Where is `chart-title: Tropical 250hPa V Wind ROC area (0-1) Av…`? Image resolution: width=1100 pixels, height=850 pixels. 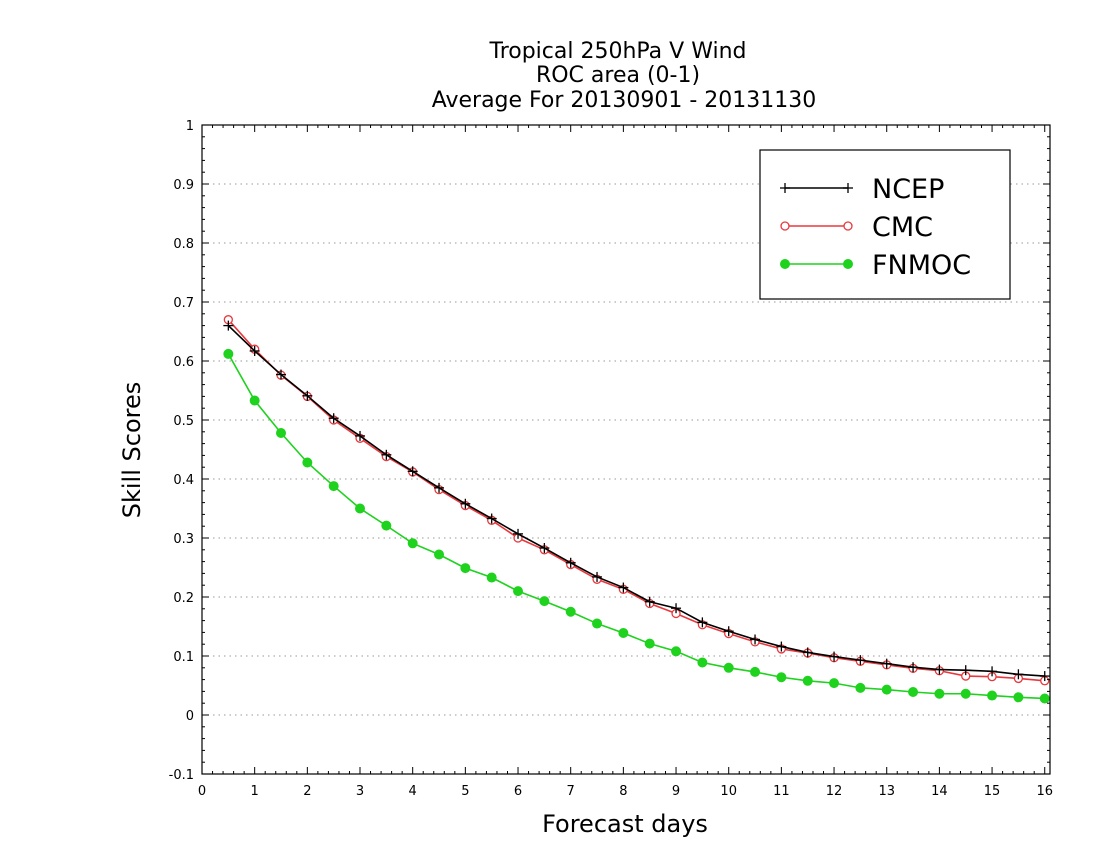 chart-title: Tropical 250hPa V Wind ROC area (0-1) Av… is located at coordinates (624, 76).